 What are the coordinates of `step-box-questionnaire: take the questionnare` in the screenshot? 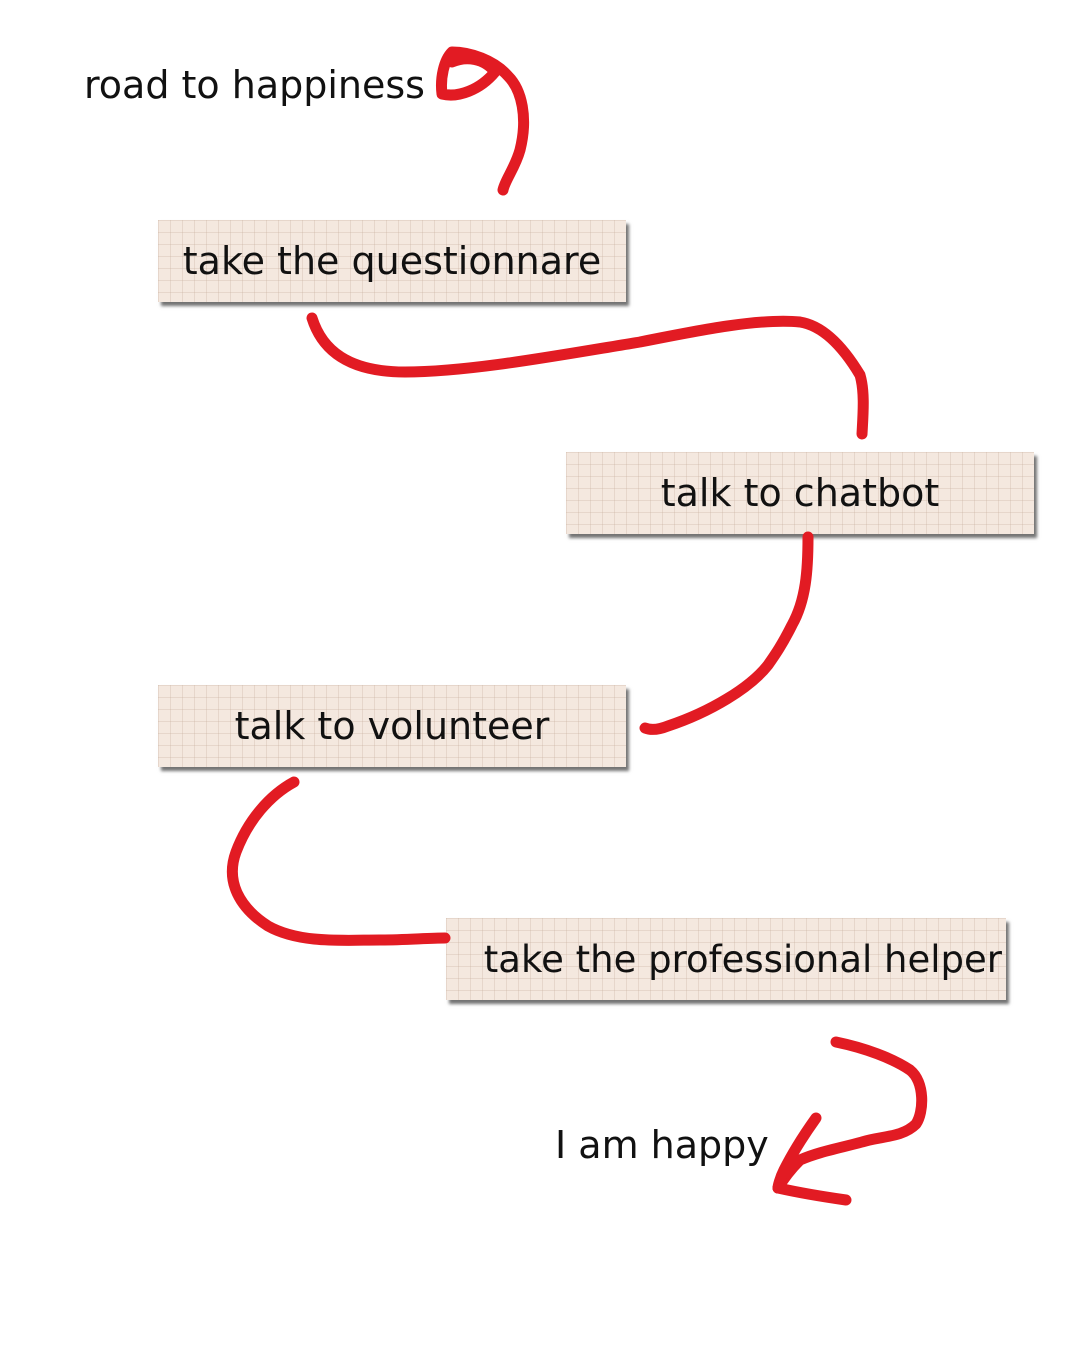 It's located at (392, 261).